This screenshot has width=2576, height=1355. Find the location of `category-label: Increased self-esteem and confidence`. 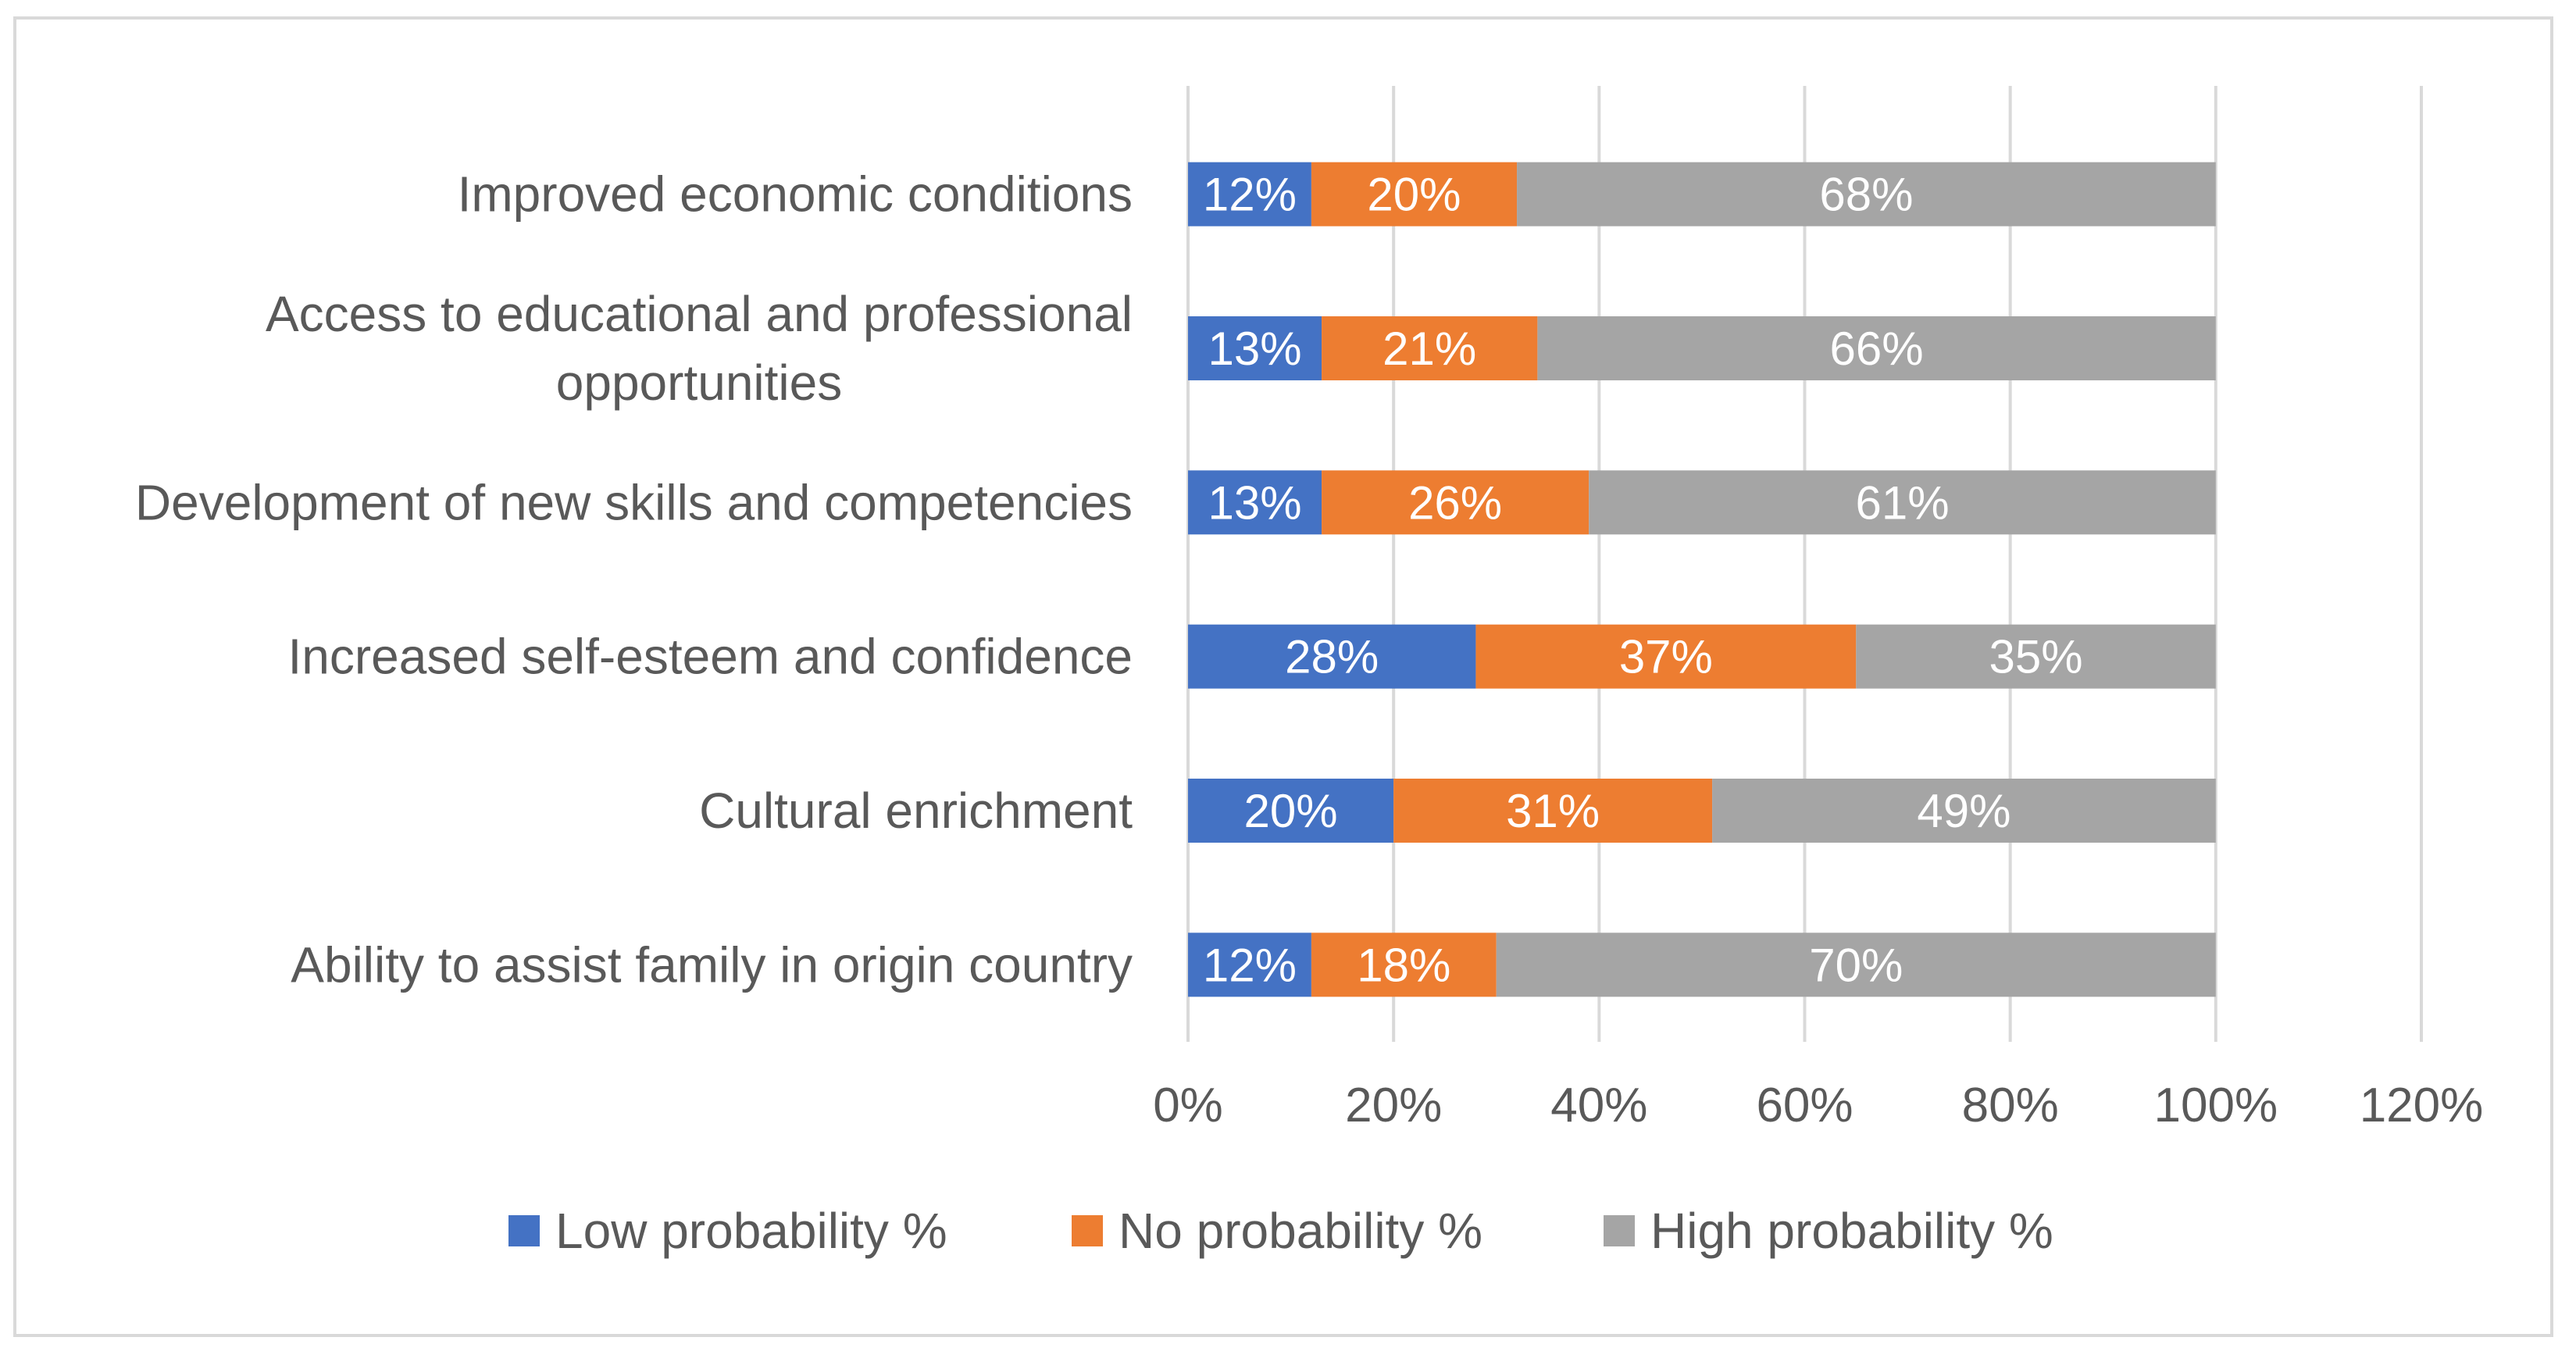

category-label: Increased self-esteem and confidence is located at coordinates (710, 657).